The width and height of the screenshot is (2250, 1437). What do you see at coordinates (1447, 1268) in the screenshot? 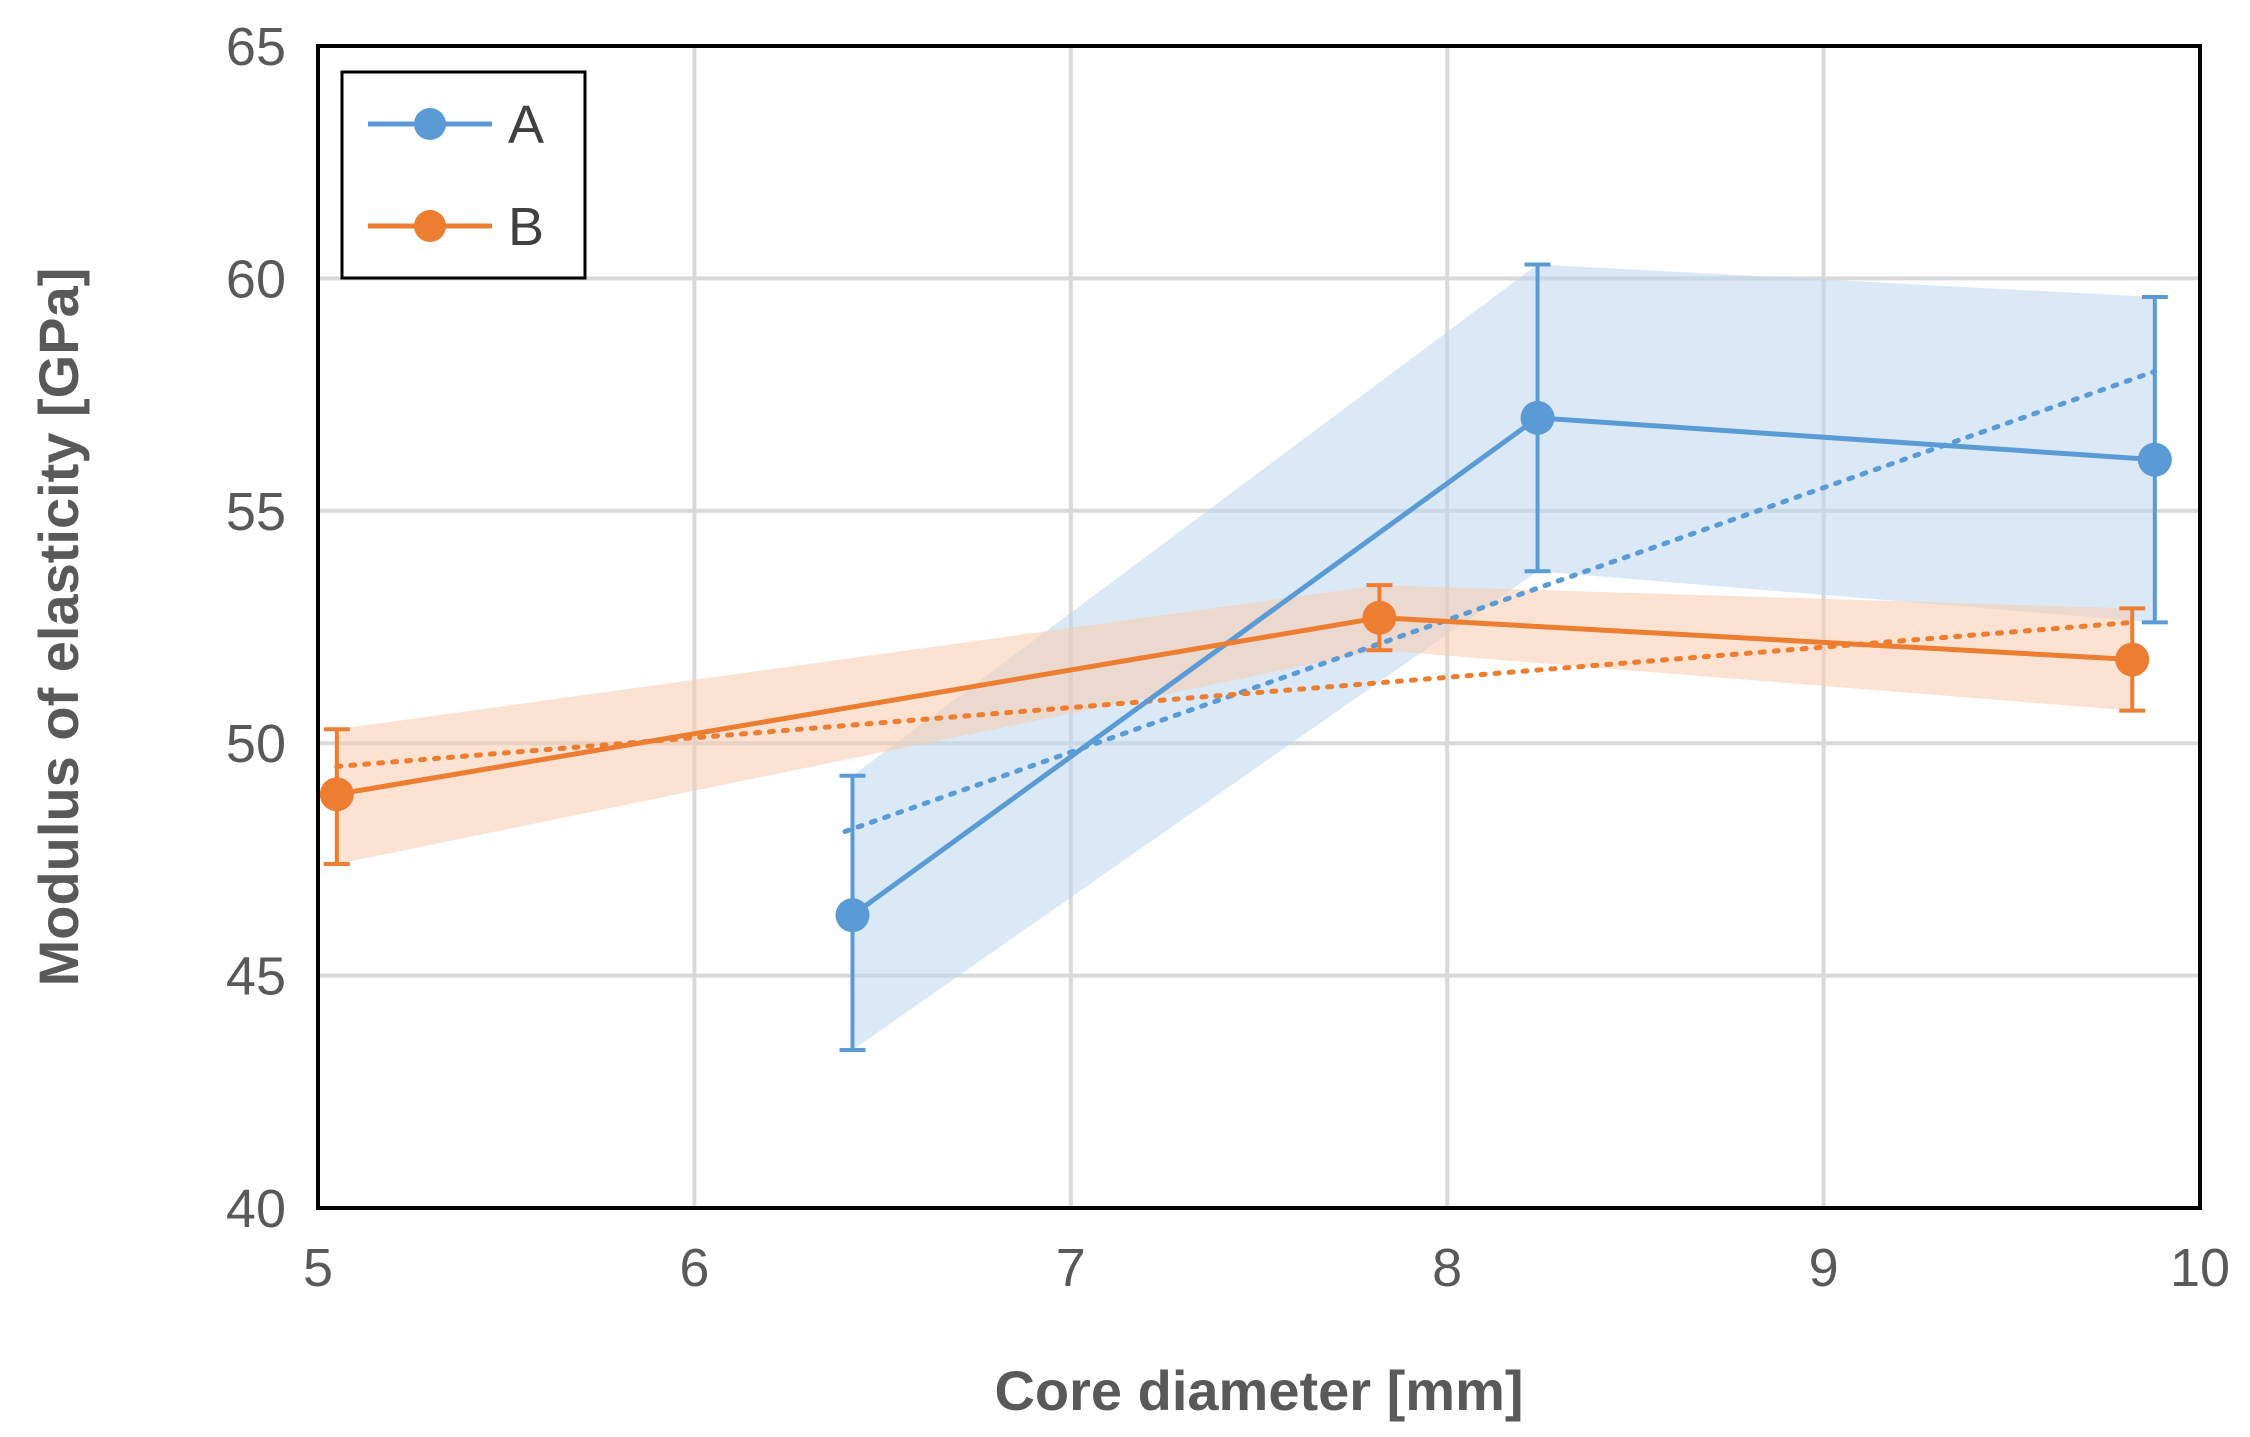
I see `x-tick-label-8: 8` at bounding box center [1447, 1268].